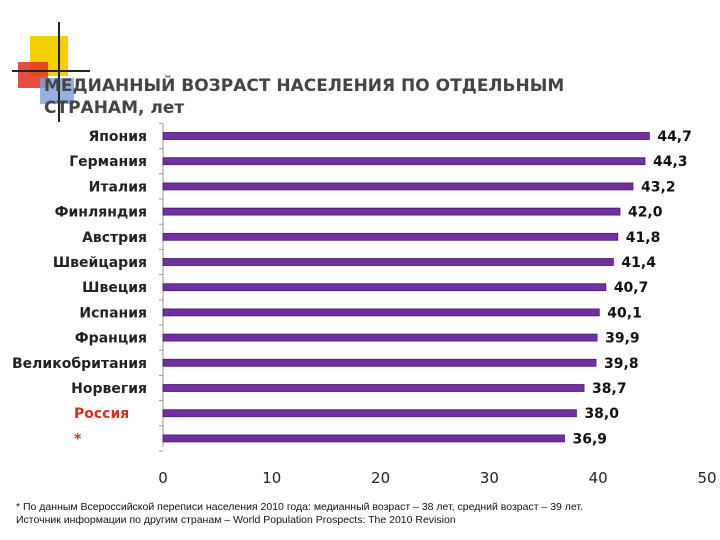  Describe the element at coordinates (670, 162) in the screenshot. I see `data-label: 44,3` at that location.